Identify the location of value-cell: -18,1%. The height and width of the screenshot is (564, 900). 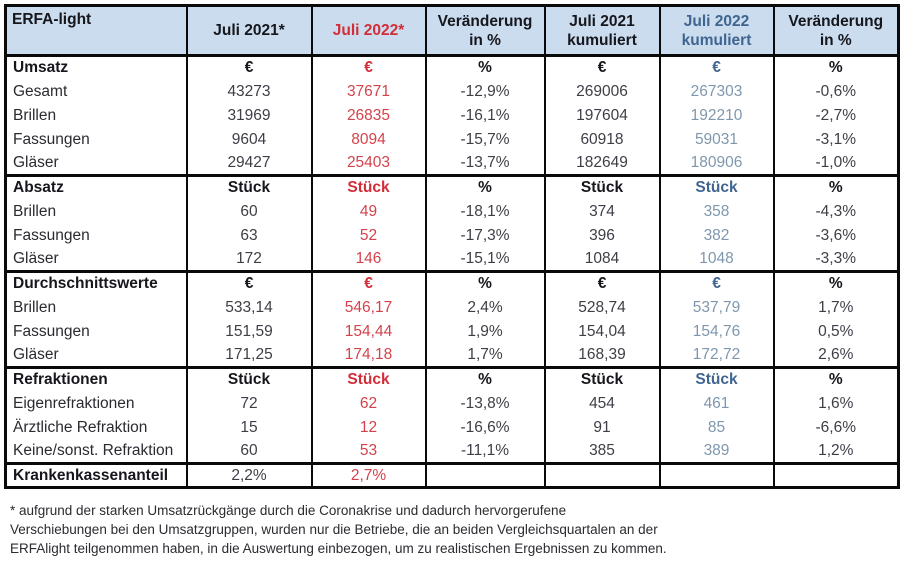
(484, 211).